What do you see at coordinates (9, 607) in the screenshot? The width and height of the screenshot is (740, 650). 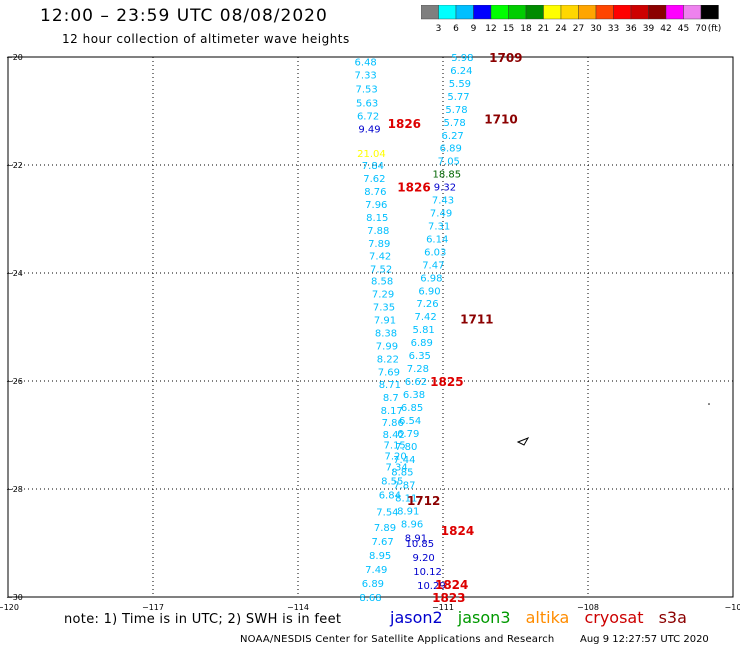 I see `x-tick-label: −120` at bounding box center [9, 607].